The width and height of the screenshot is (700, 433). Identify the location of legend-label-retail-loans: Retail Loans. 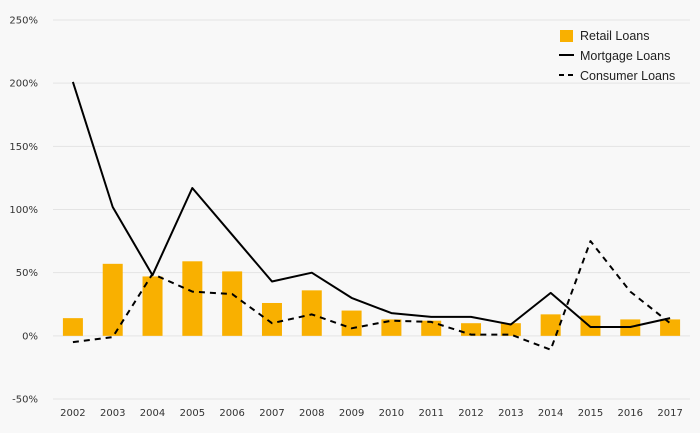
(615, 36).